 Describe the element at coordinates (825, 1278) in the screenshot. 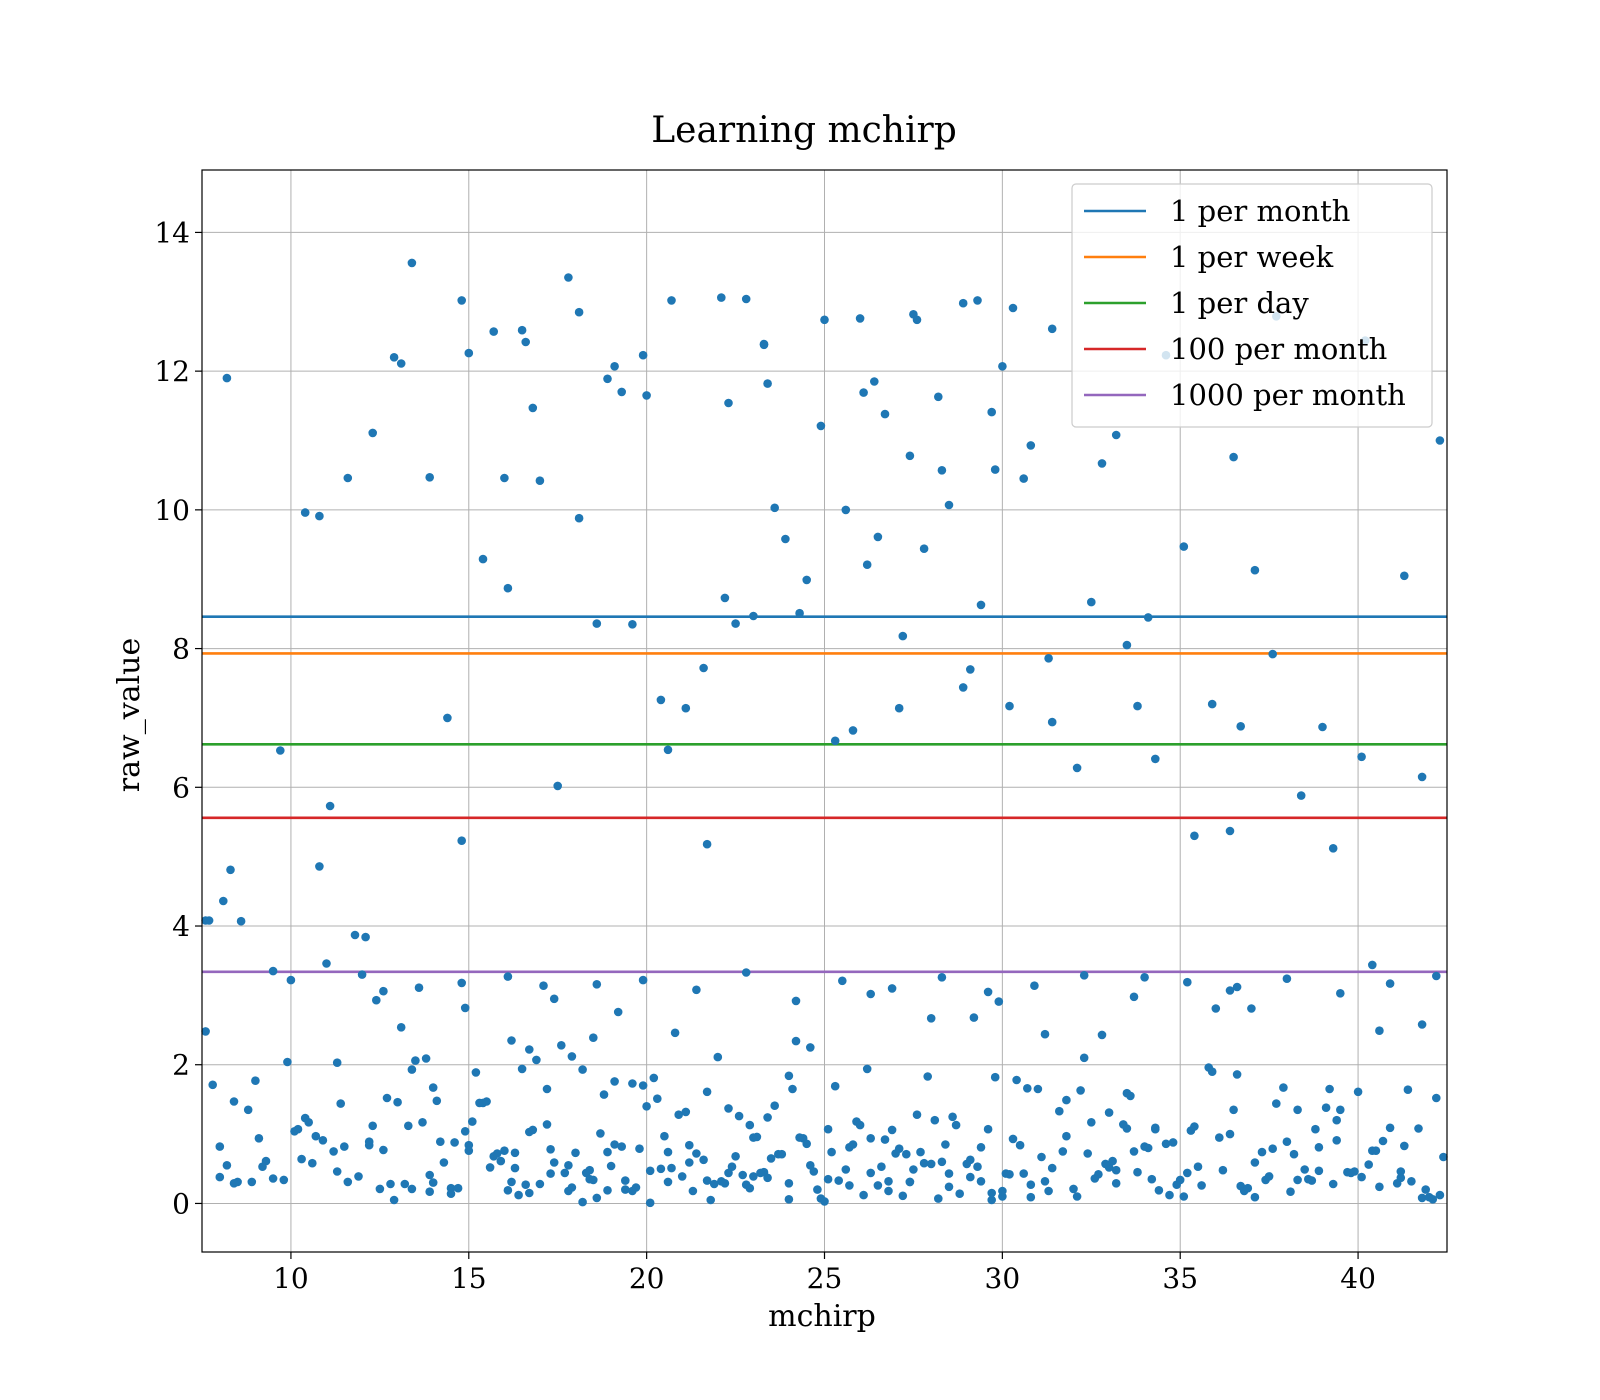

I see `x-tick-label: 25` at that location.